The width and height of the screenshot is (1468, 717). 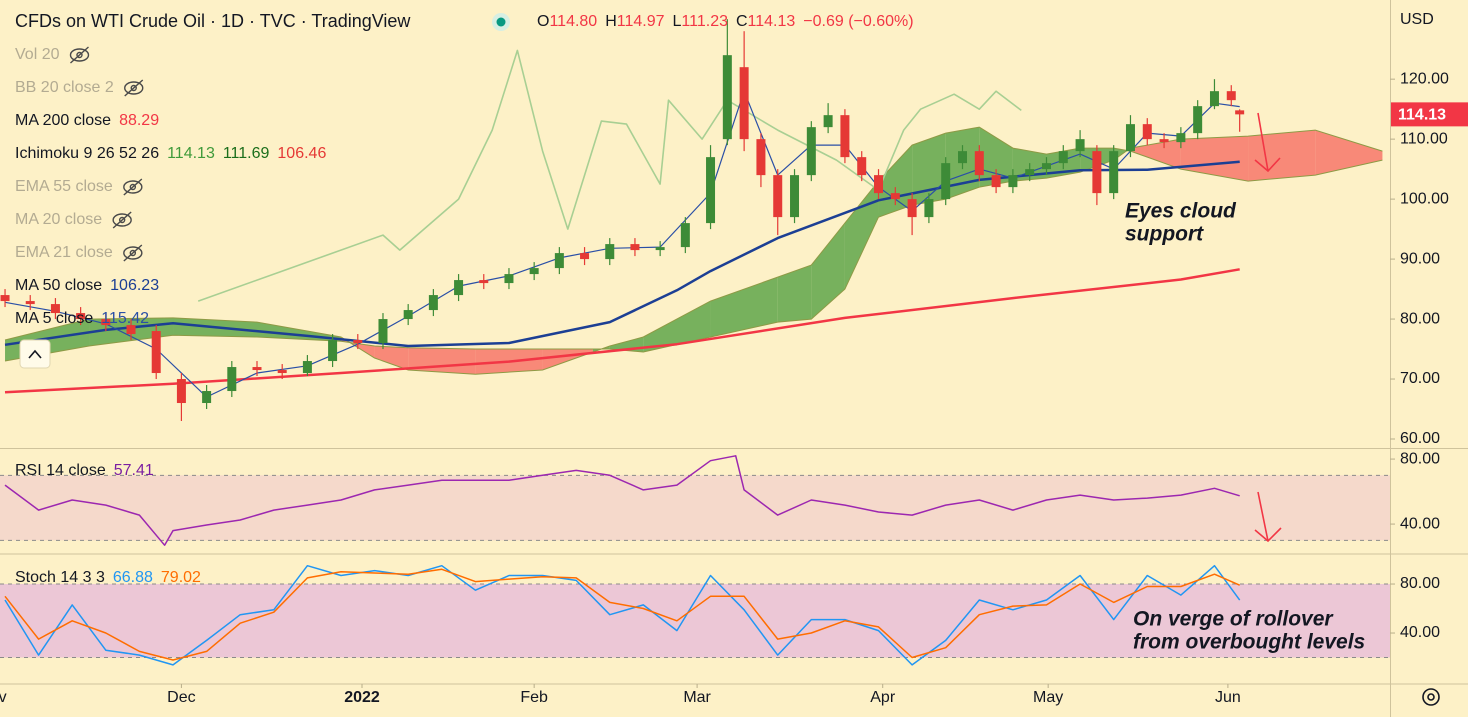 I want to click on collapse-button, so click(x=35, y=354).